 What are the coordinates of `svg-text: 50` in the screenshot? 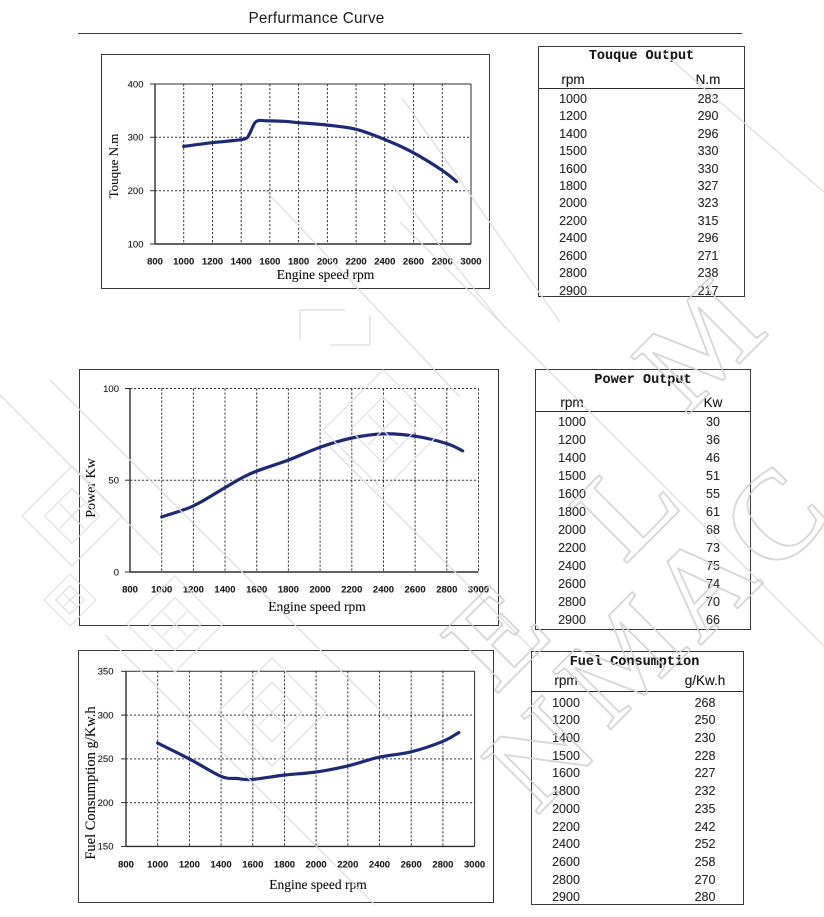 It's located at (113, 481).